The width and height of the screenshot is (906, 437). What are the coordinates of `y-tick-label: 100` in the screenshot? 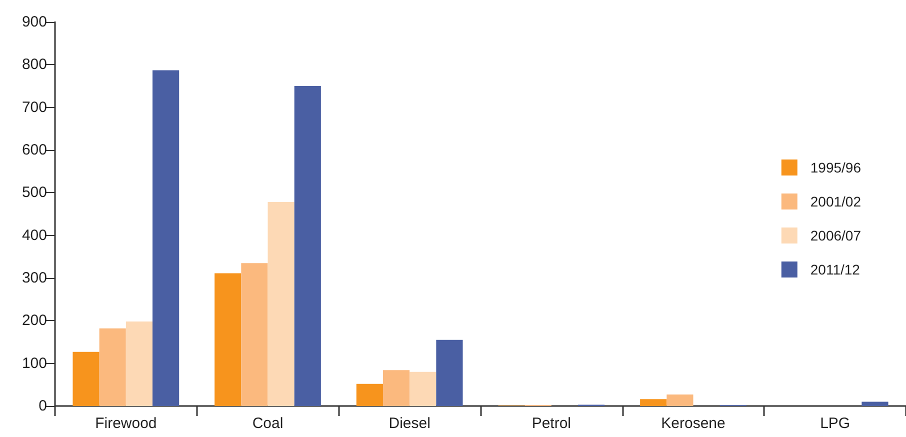 It's located at (34, 363).